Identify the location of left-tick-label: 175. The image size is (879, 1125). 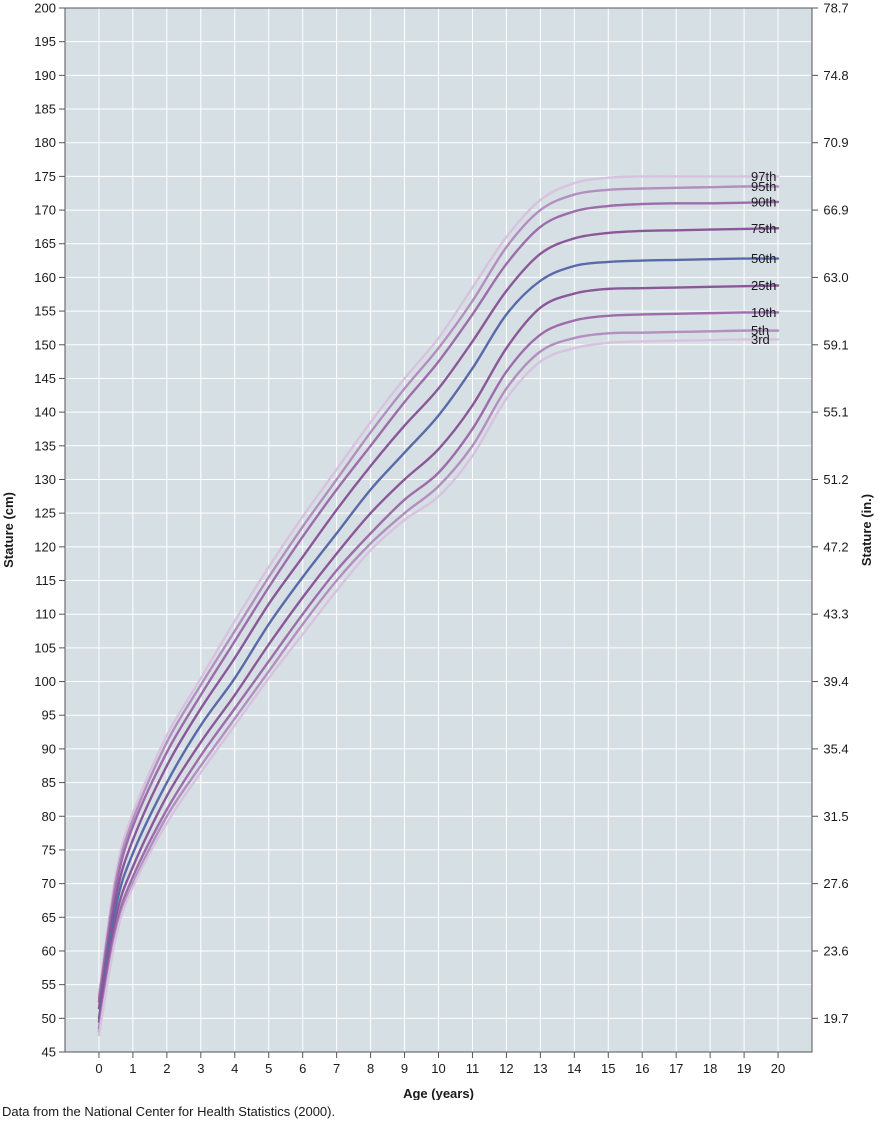
(45, 176).